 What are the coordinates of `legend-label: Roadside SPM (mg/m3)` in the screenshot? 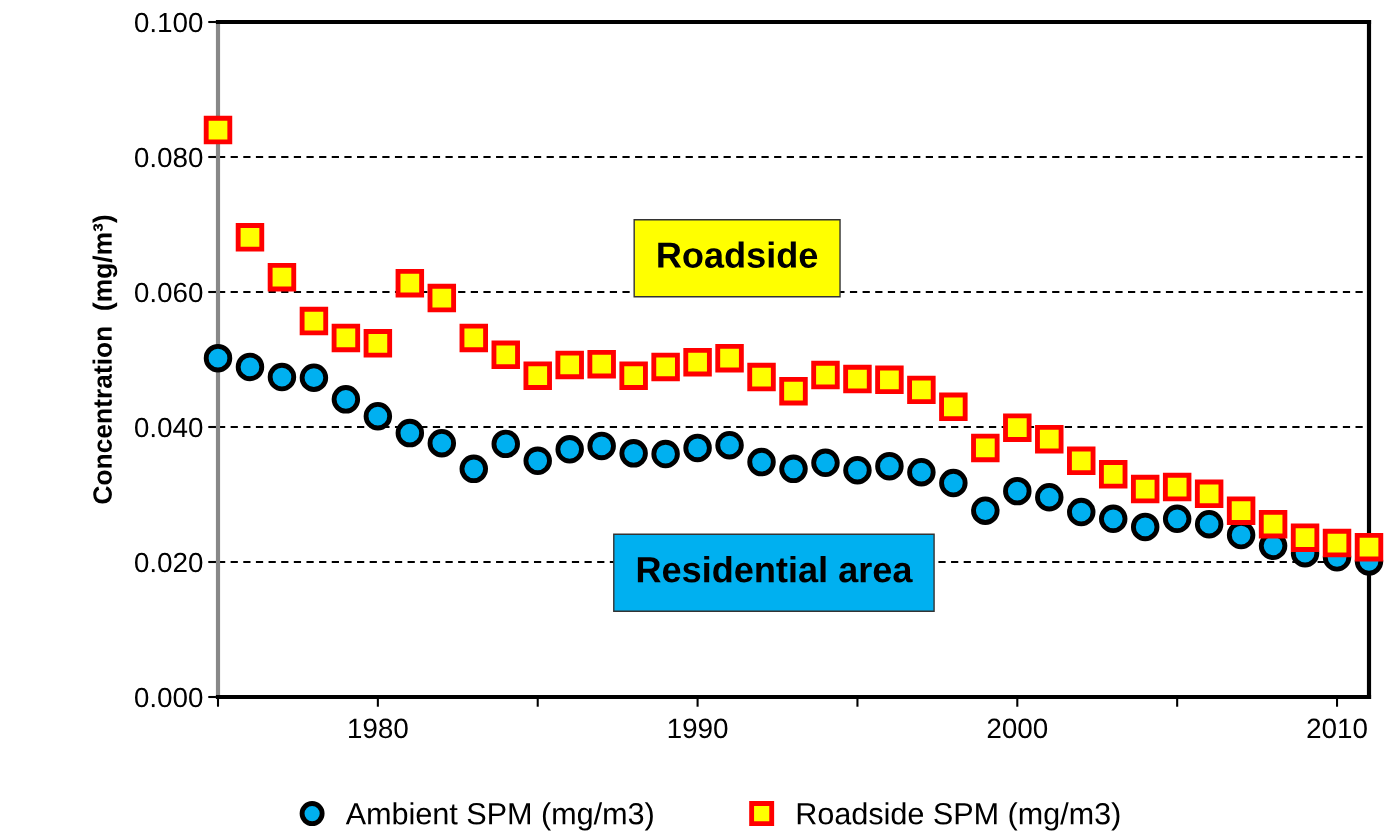 It's located at (958, 816).